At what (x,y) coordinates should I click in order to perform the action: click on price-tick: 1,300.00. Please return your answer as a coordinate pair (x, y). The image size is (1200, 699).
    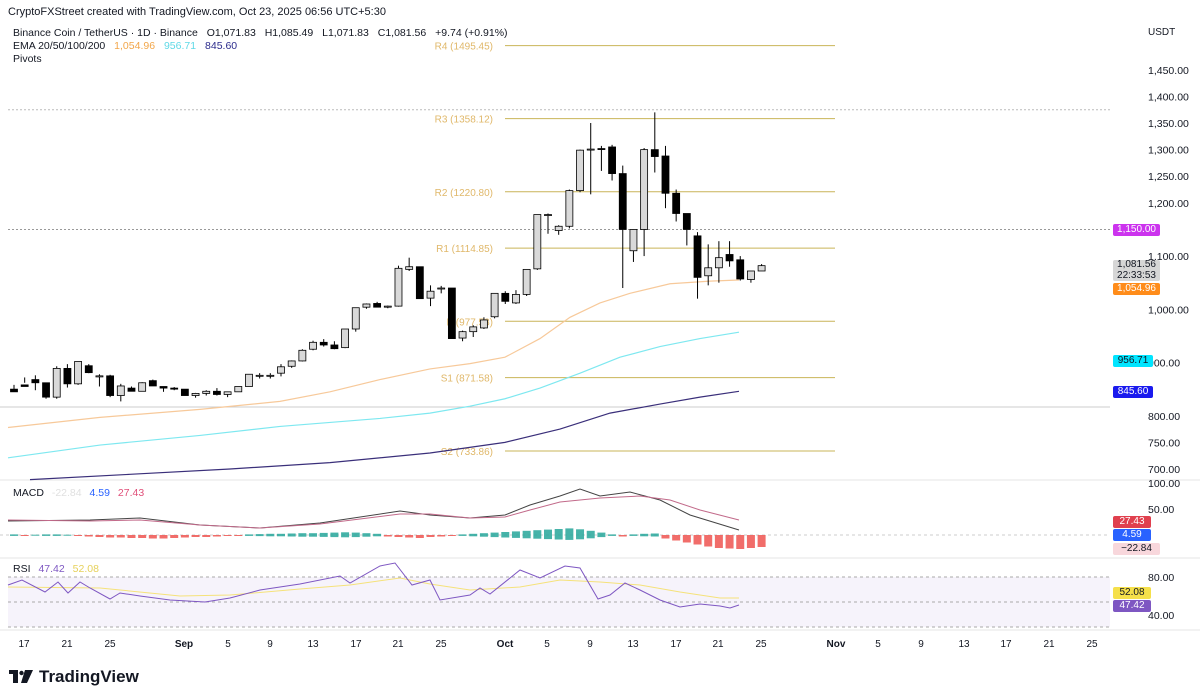
    Looking at the image, I should click on (1168, 151).